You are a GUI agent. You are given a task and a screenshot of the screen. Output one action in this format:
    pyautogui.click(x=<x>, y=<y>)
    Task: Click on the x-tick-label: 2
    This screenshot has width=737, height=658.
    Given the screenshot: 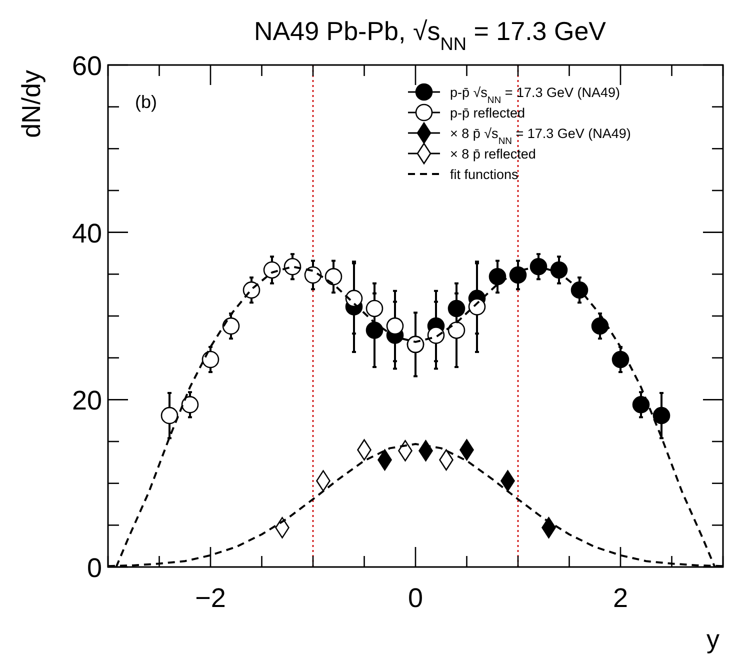 What is the action you would take?
    pyautogui.click(x=620, y=598)
    